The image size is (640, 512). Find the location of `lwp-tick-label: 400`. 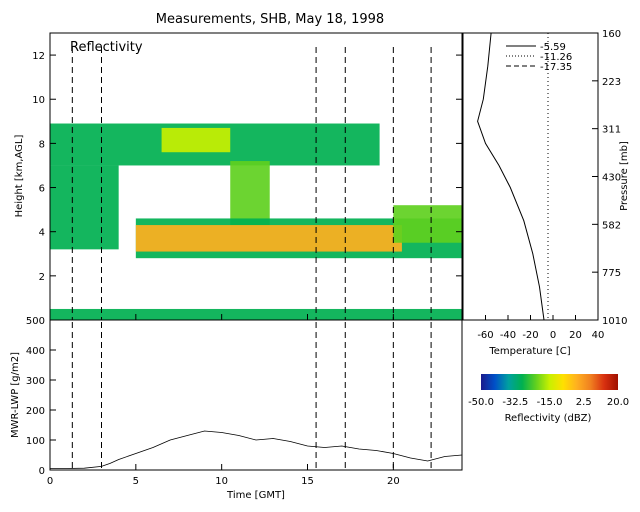

lwp-tick-label: 400 is located at coordinates (35, 351).